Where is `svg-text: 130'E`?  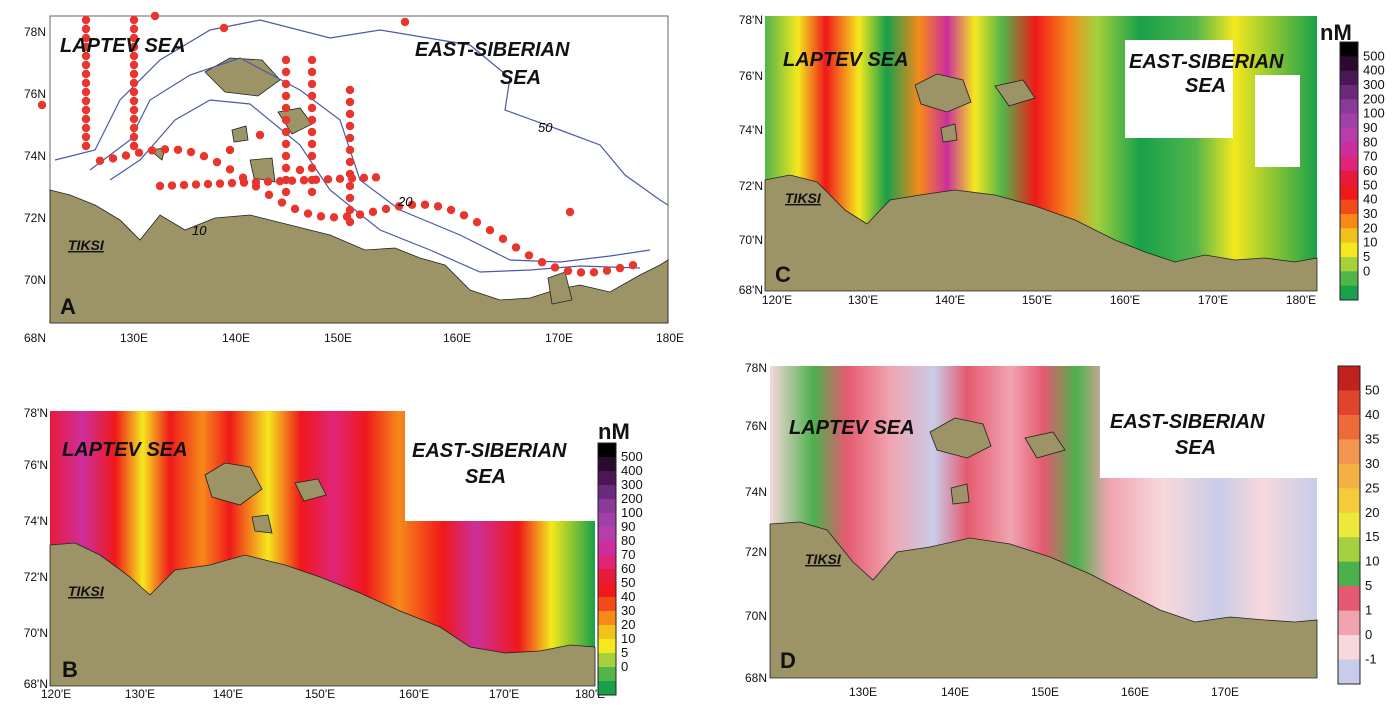
svg-text: 130'E is located at coordinates (140, 693).